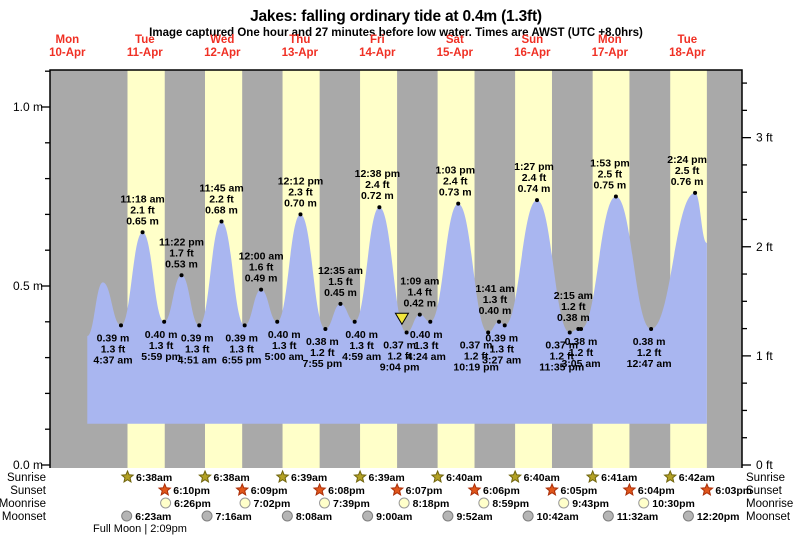 The width and height of the screenshot is (793, 539). What do you see at coordinates (464, 478) in the screenshot?
I see `sunrise-time: 6:40am` at bounding box center [464, 478].